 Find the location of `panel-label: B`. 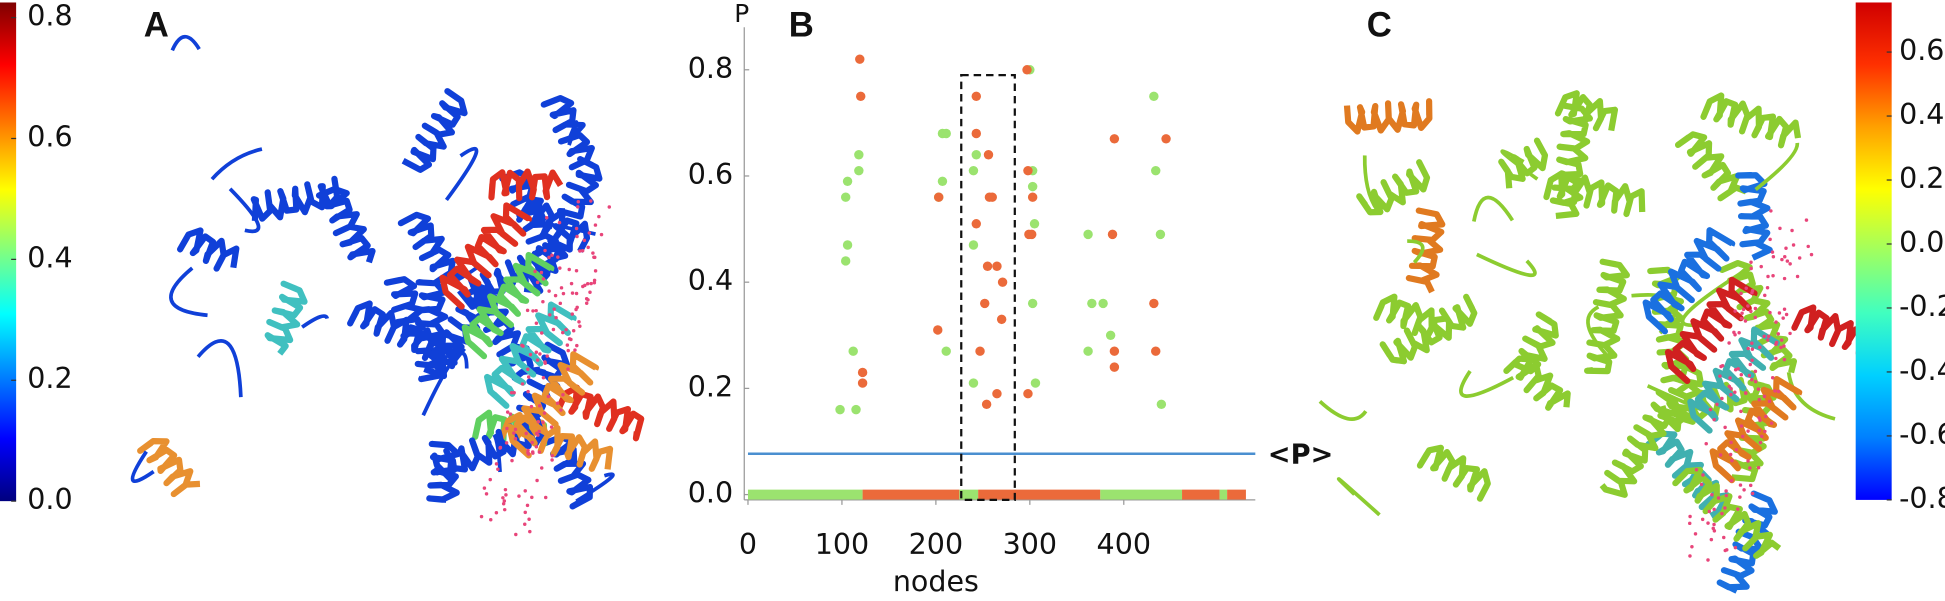

panel-label: B is located at coordinates (801, 25).